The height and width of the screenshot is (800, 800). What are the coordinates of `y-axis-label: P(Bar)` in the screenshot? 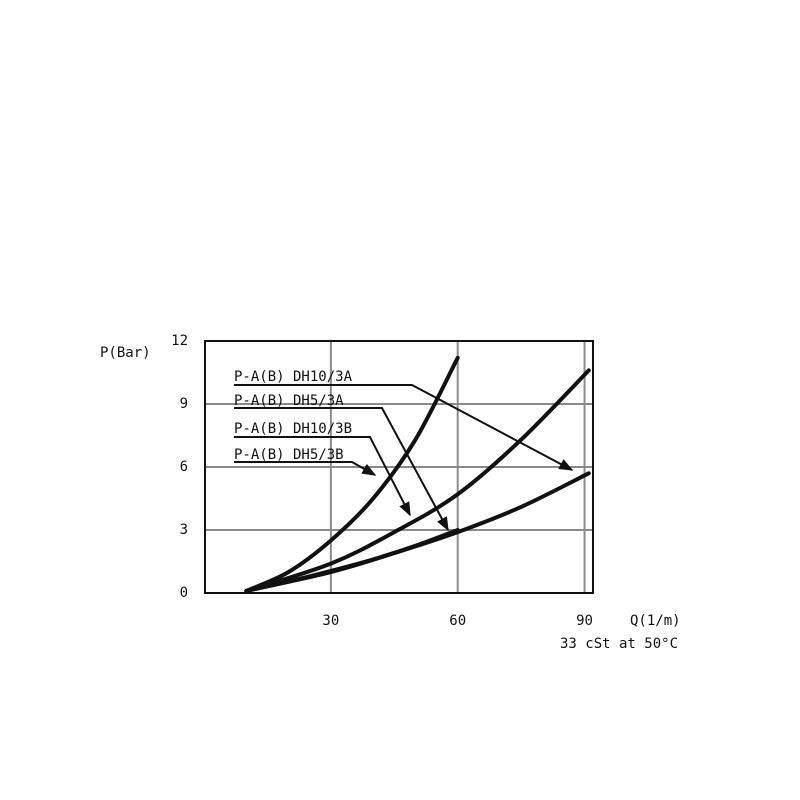 It's located at (125, 353).